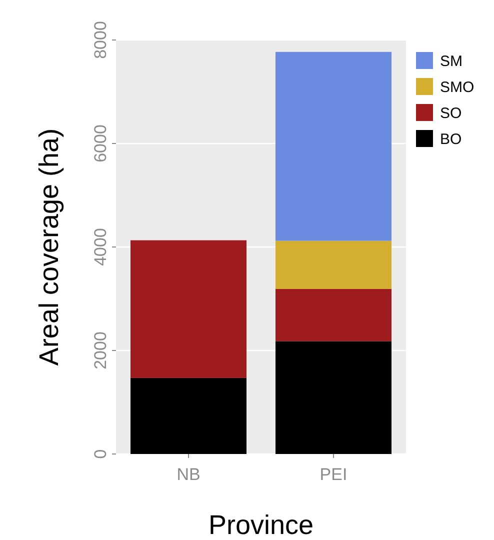  Describe the element at coordinates (100, 351) in the screenshot. I see `y-tick-label: 2000` at that location.